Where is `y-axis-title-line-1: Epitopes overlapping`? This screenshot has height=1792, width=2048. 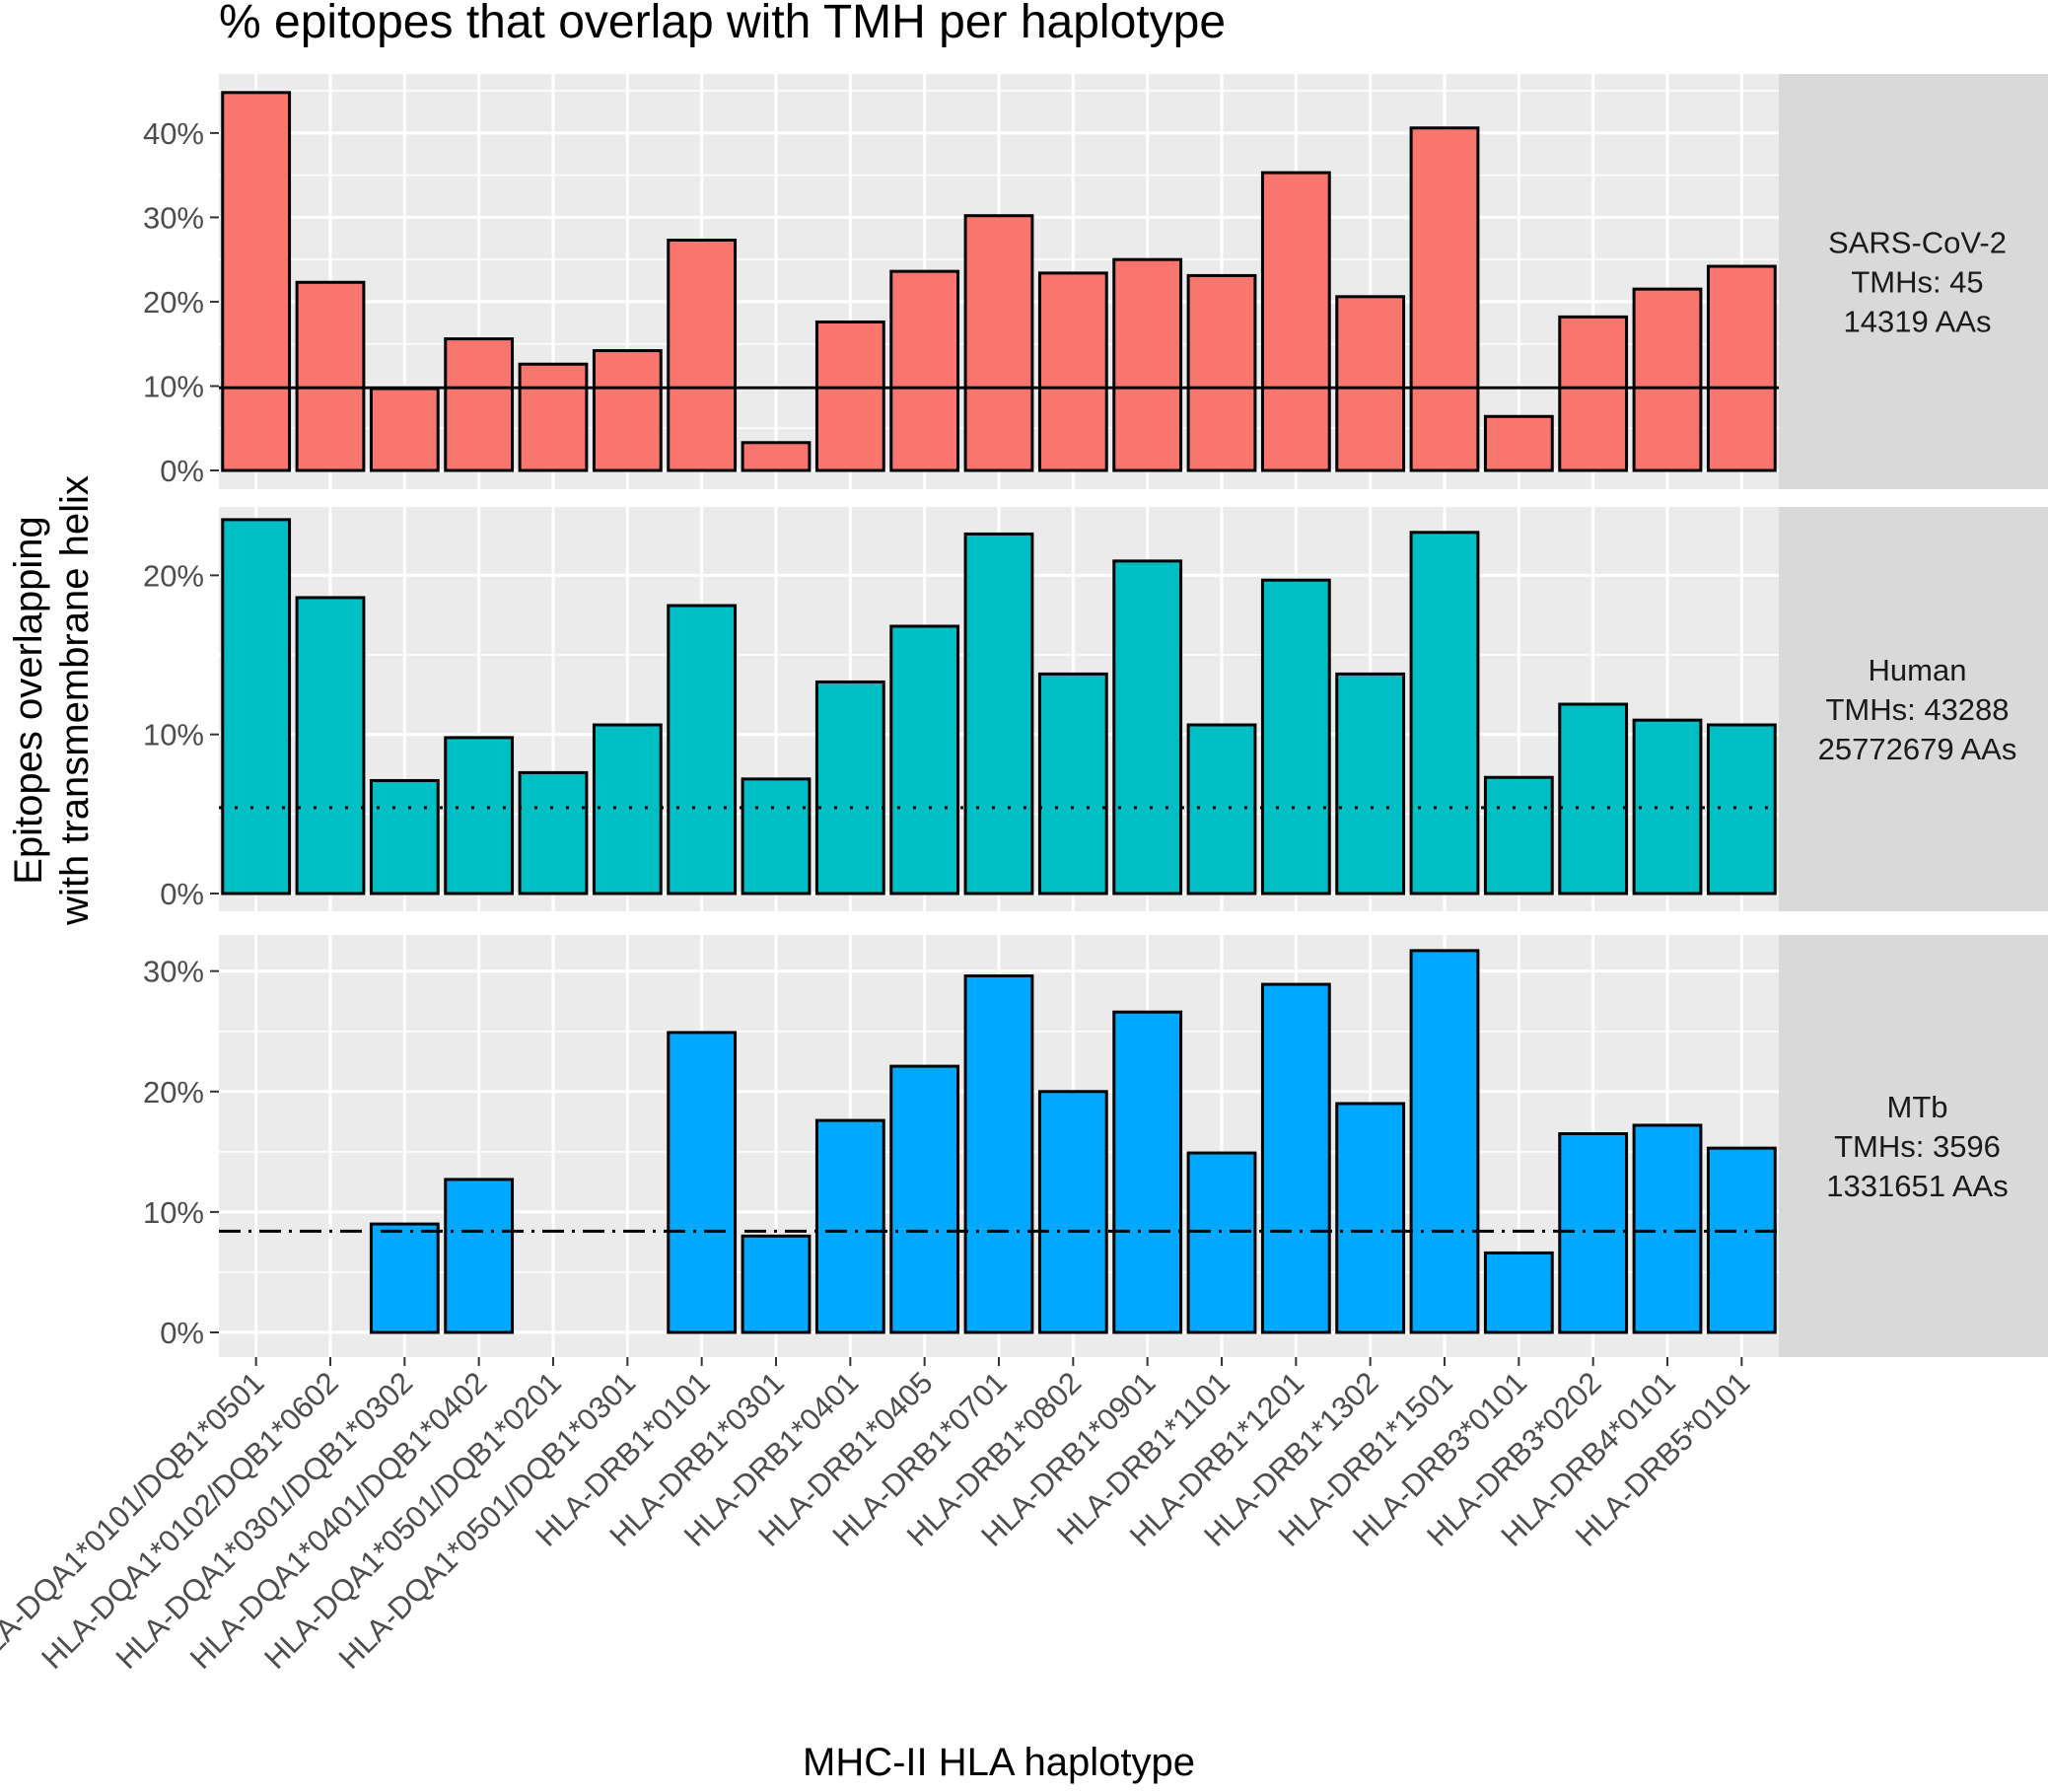
y-axis-title-line-1: Epitopes overlapping is located at coordinates (28, 700).